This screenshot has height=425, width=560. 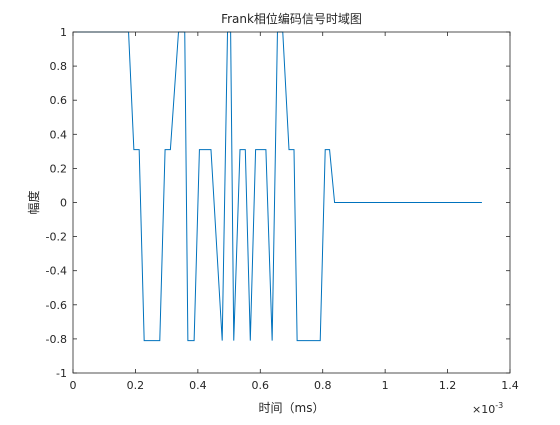 I want to click on y-tick-label: -0.8, so click(x=56, y=339).